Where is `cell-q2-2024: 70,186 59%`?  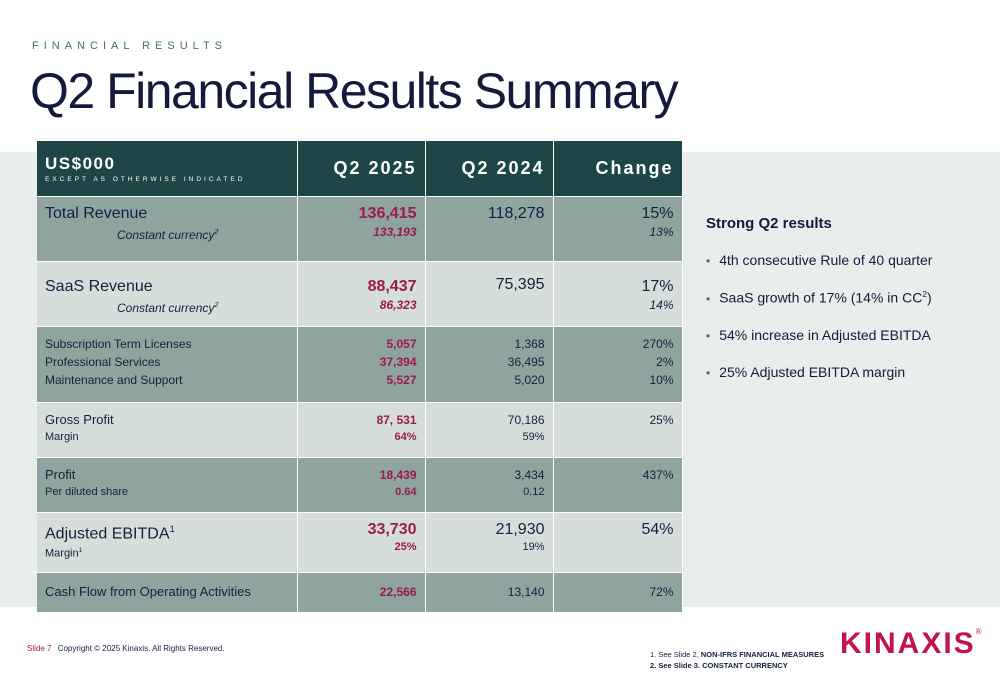 cell-q2-2024: 70,186 59% is located at coordinates (489, 430).